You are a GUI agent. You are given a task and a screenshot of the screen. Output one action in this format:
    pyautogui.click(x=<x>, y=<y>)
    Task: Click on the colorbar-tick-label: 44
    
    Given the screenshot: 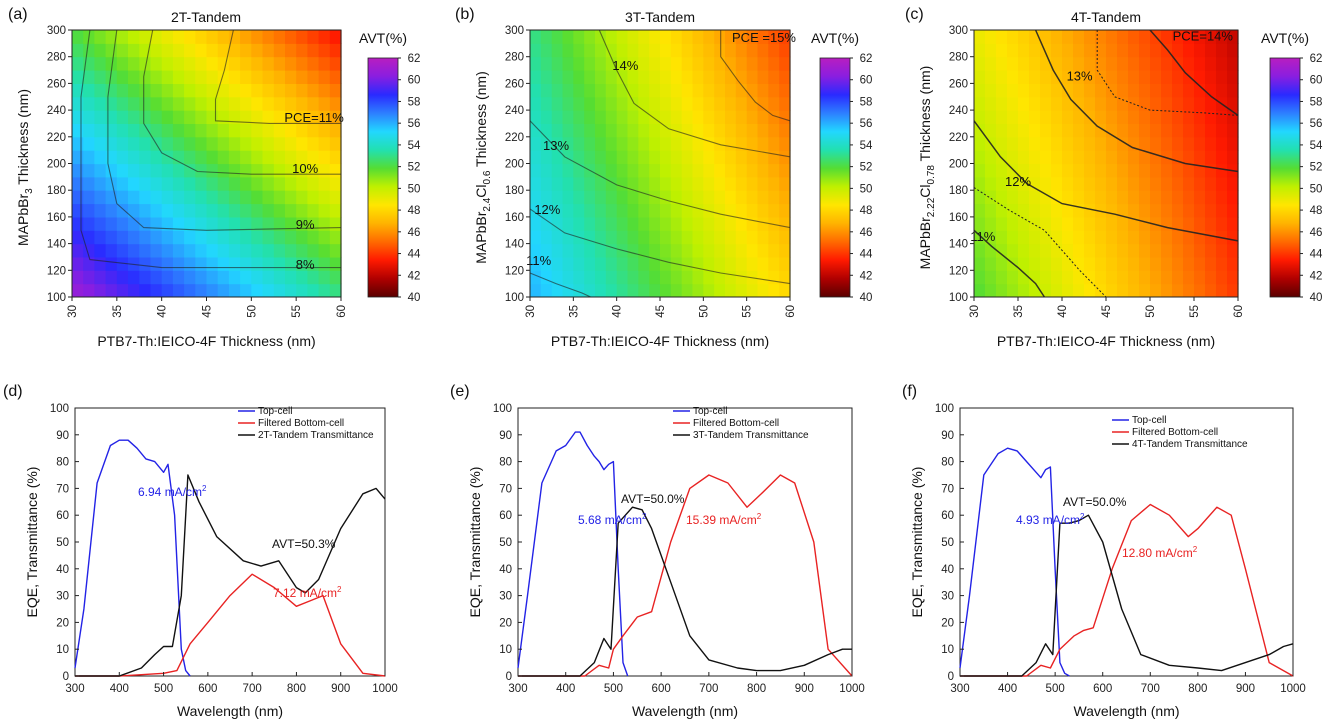 What is the action you would take?
    pyautogui.click(x=1316, y=255)
    